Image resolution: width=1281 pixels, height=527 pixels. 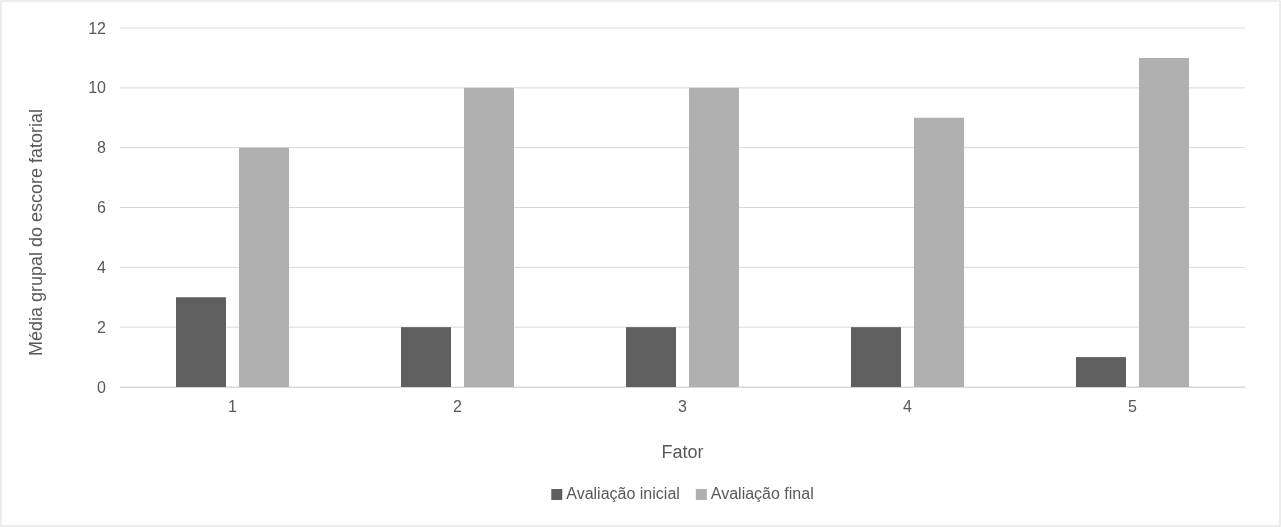 I want to click on x-tick-label: 3, so click(x=683, y=407).